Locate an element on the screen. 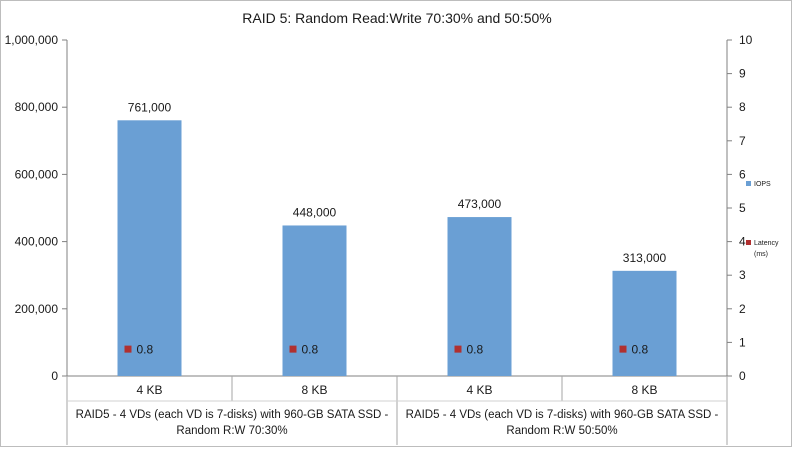 This screenshot has width=792, height=451. y-right-tick-label: 5 is located at coordinates (742, 208).